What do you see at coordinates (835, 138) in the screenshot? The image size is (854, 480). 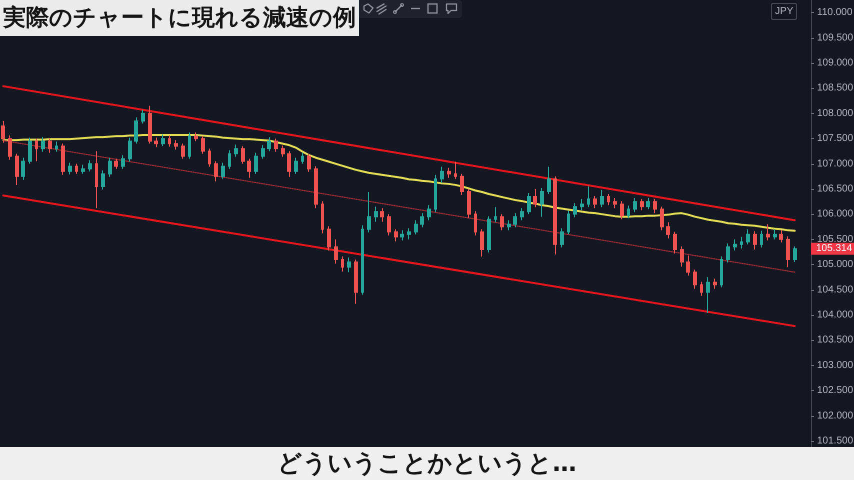 I see `y-tick-label: 107.500` at bounding box center [835, 138].